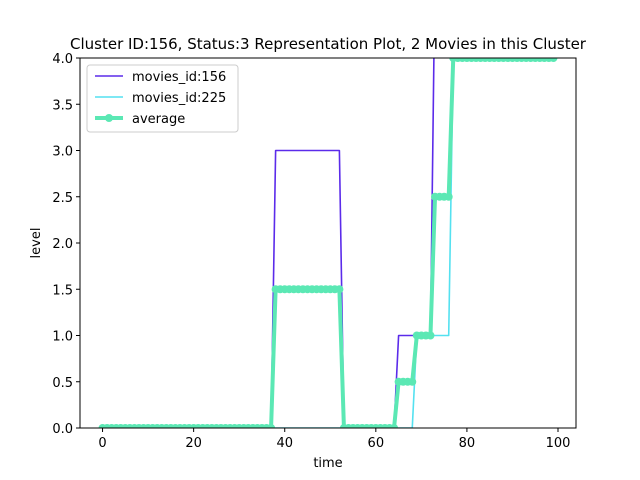 The image size is (640, 480). Describe the element at coordinates (158, 119) in the screenshot. I see `legend-label: average` at that location.